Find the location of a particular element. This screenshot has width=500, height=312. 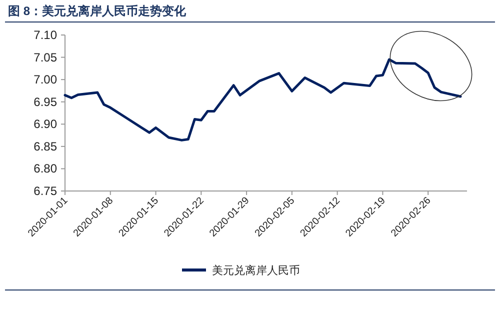

y-tick-label: 7.00 is located at coordinates (46, 79).